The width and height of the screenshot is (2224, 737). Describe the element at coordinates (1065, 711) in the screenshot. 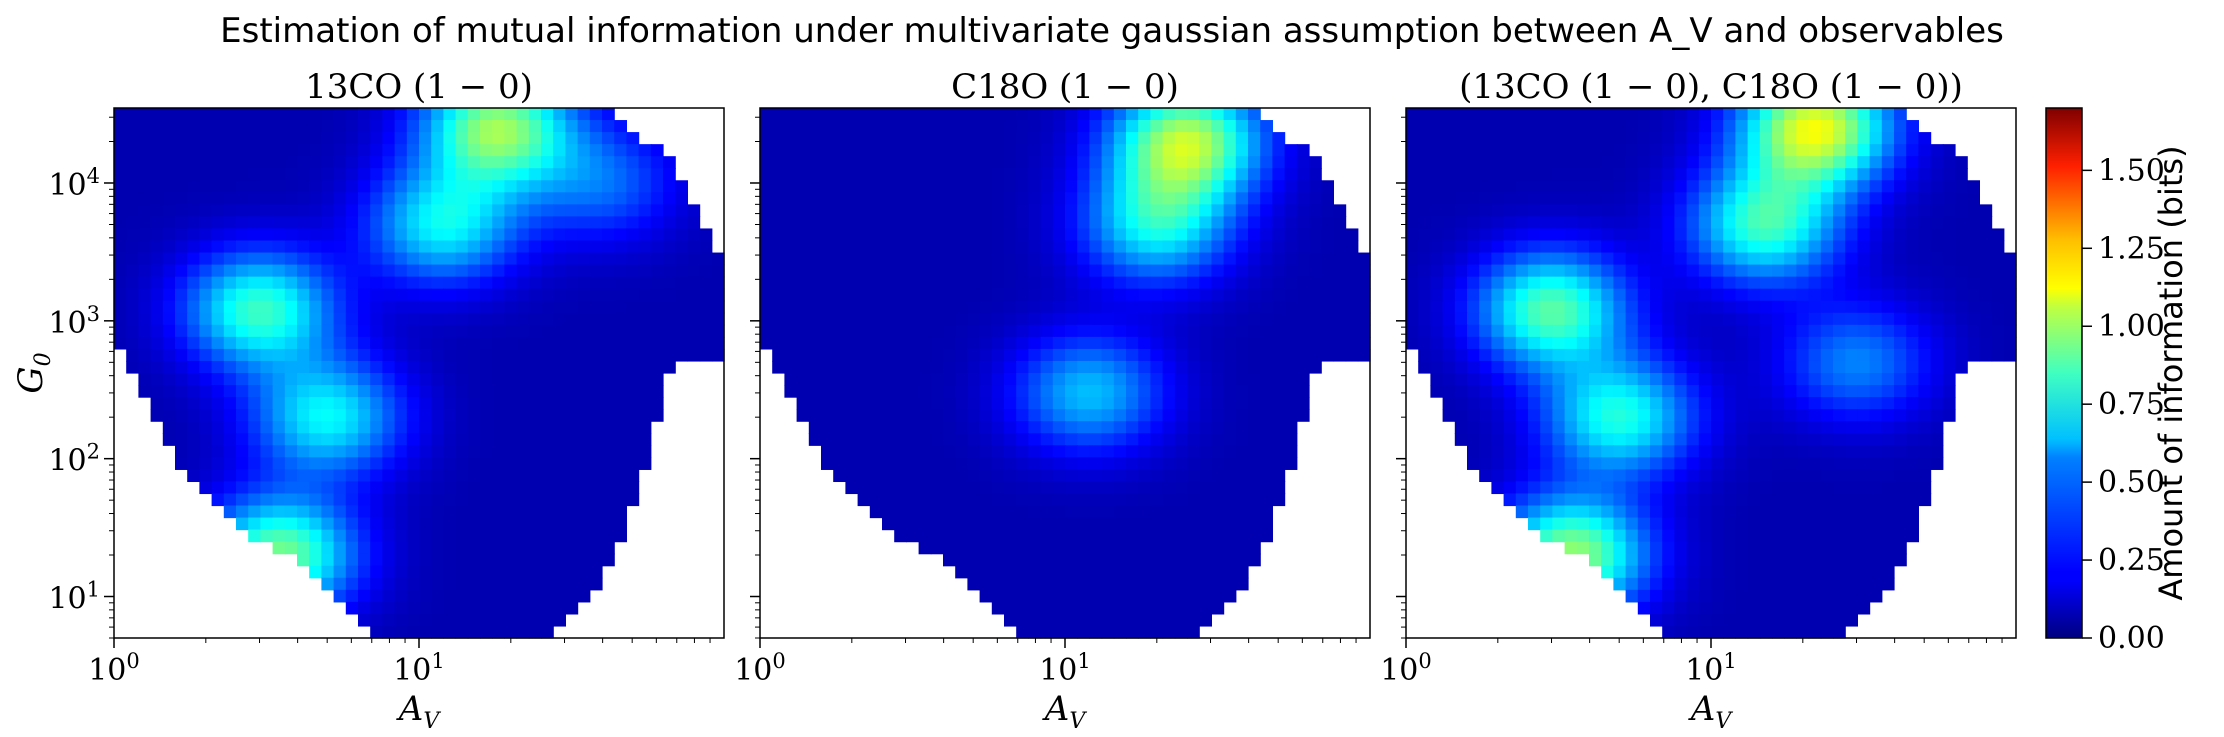

I see `x-axis-label: AV` at that location.